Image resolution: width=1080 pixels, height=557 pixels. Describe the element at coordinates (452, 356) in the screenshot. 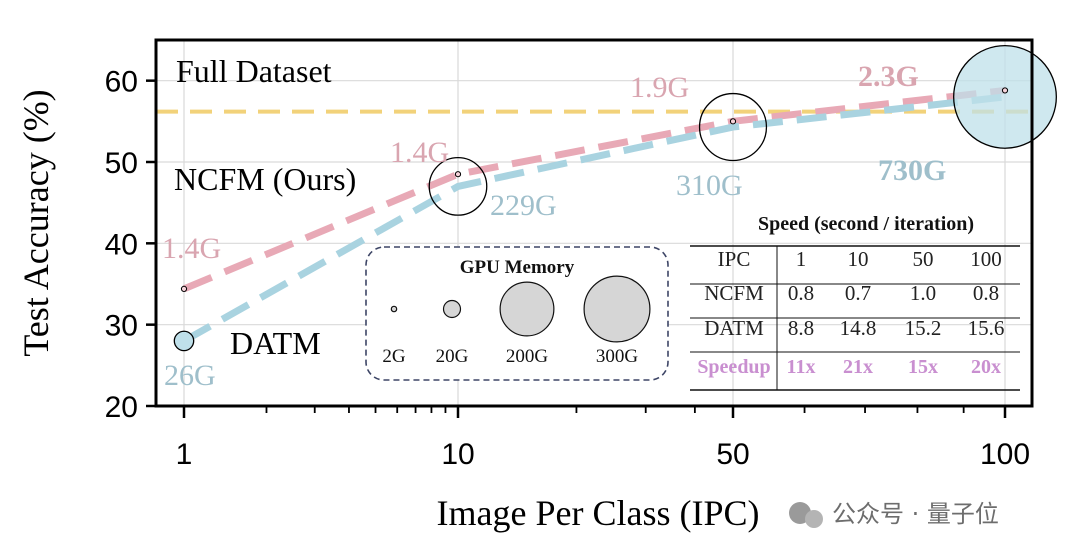

I see `memory-legend-label-1: 20G` at that location.